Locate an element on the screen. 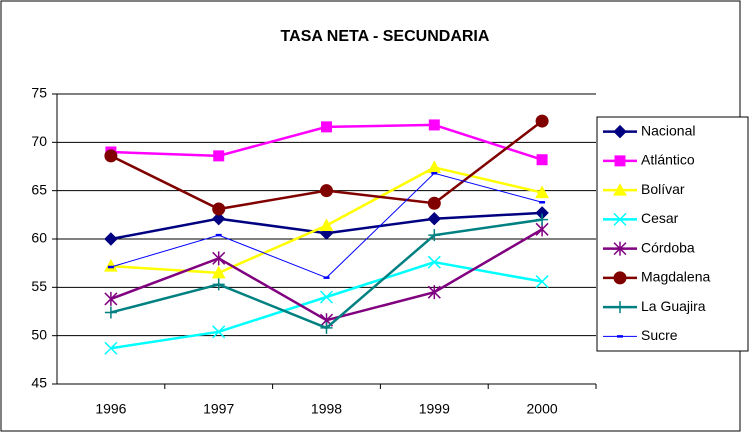 The image size is (749, 436). y-tick-label: 65 is located at coordinates (39, 189).